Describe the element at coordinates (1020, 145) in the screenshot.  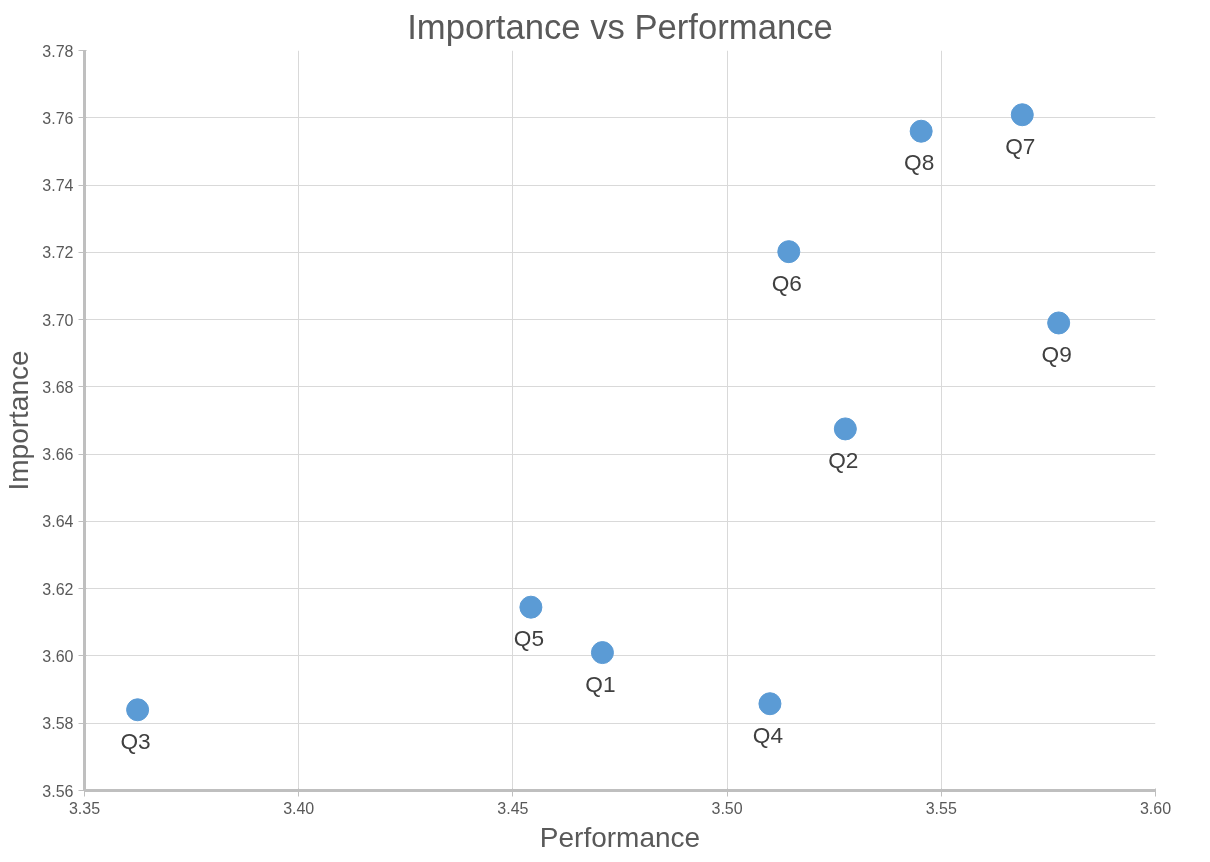
I see `annotation: Q7` at that location.